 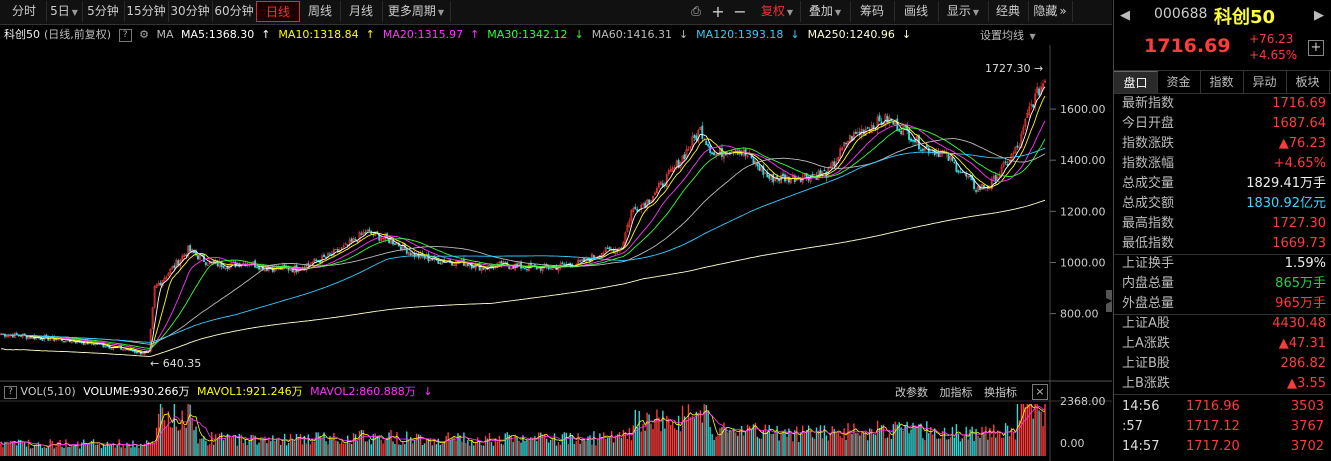 I want to click on collapse-handle: ▶, so click(x=1109, y=301).